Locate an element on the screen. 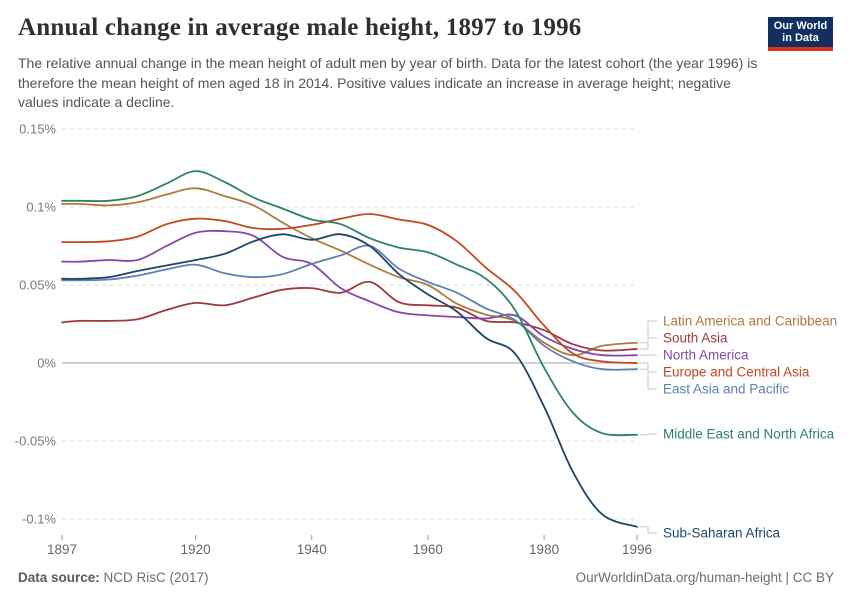  y-axis-tick-label: 0.05% is located at coordinates (37, 285).